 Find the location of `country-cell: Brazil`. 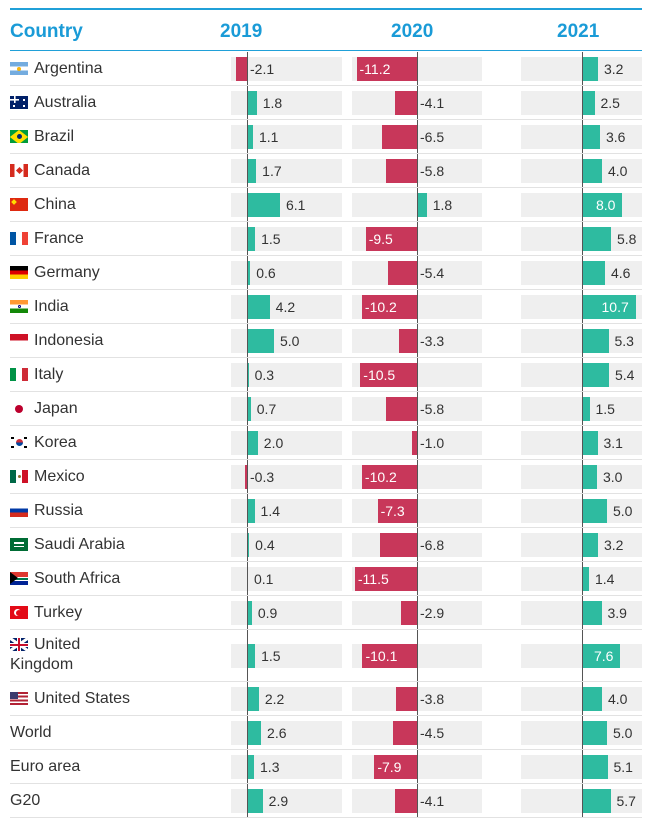

country-cell: Brazil is located at coordinates (117, 136).